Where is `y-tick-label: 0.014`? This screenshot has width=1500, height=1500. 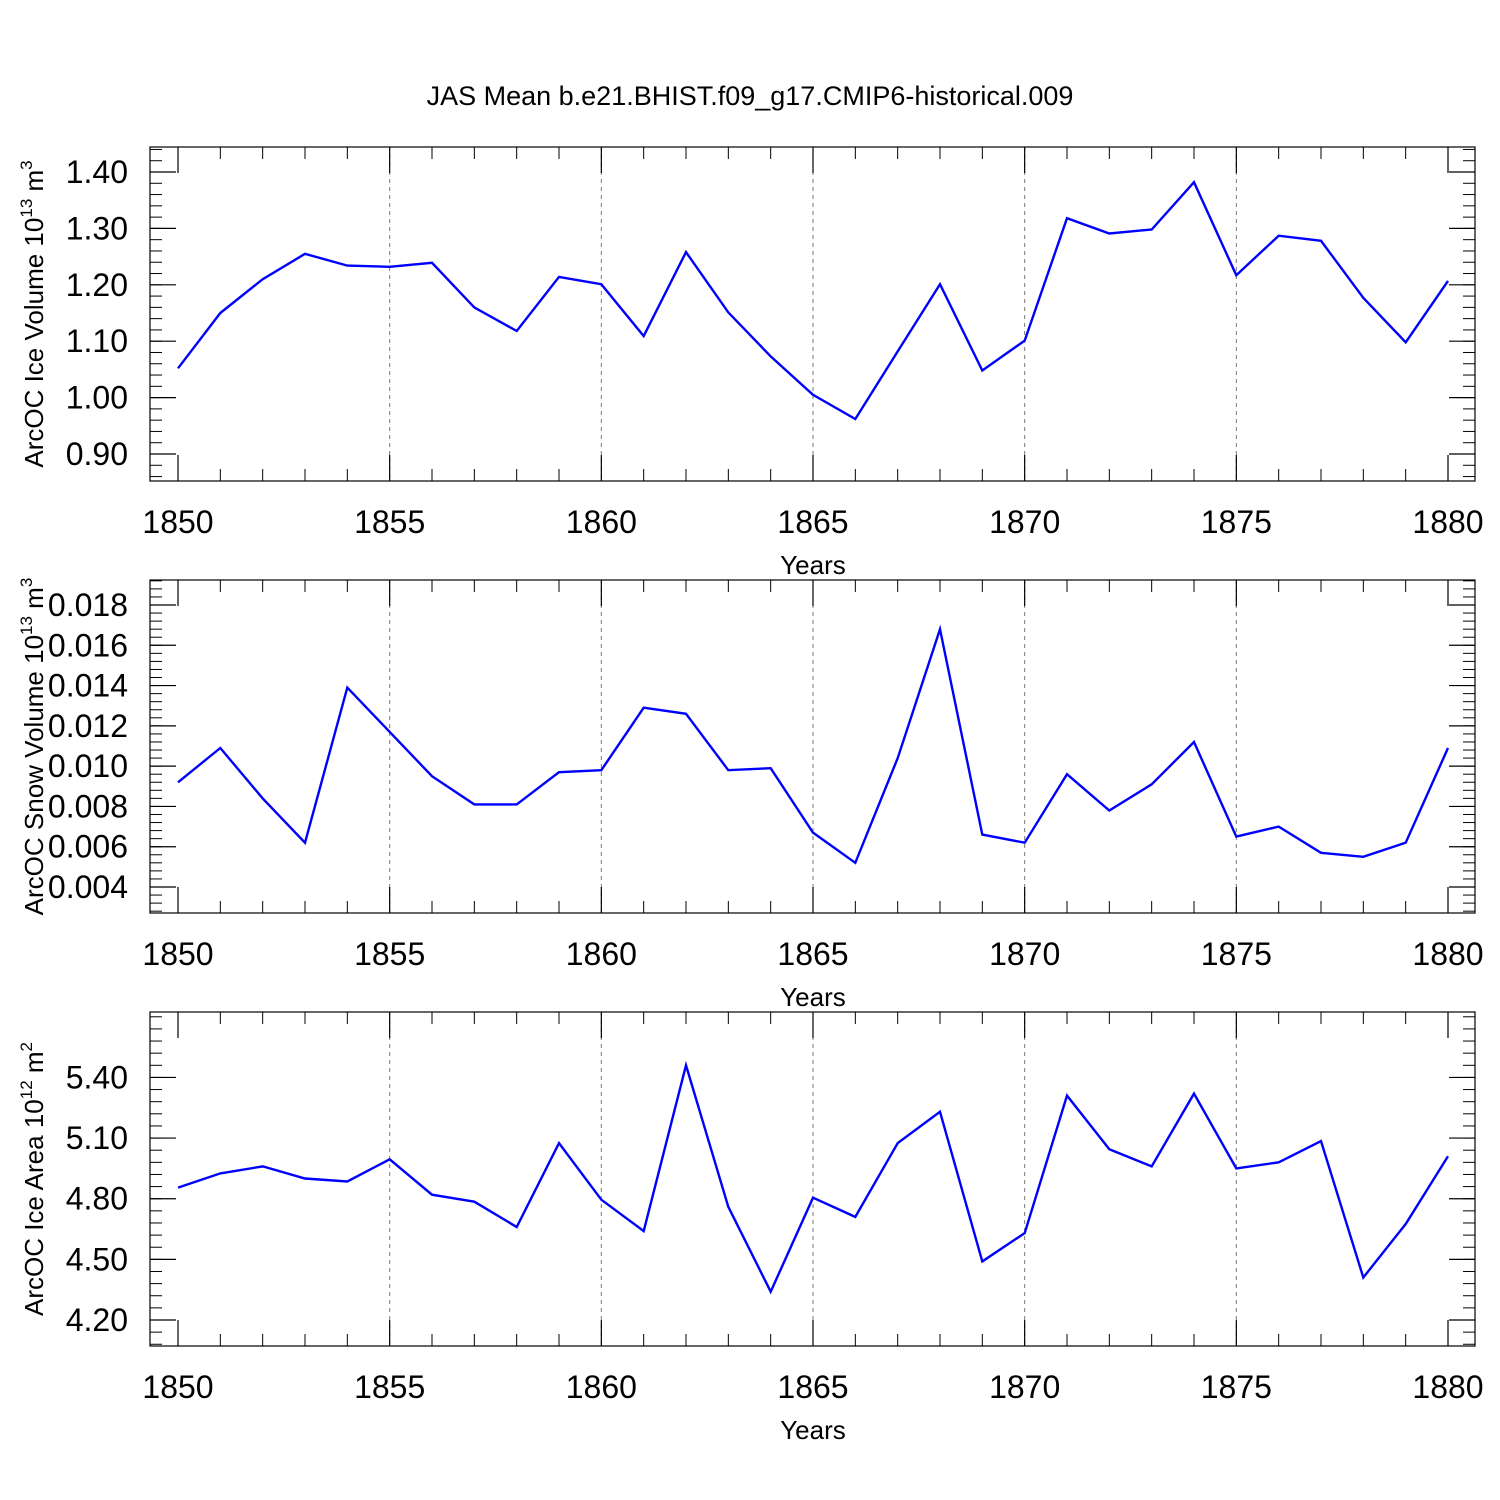 y-tick-label: 0.014 is located at coordinates (88, 686).